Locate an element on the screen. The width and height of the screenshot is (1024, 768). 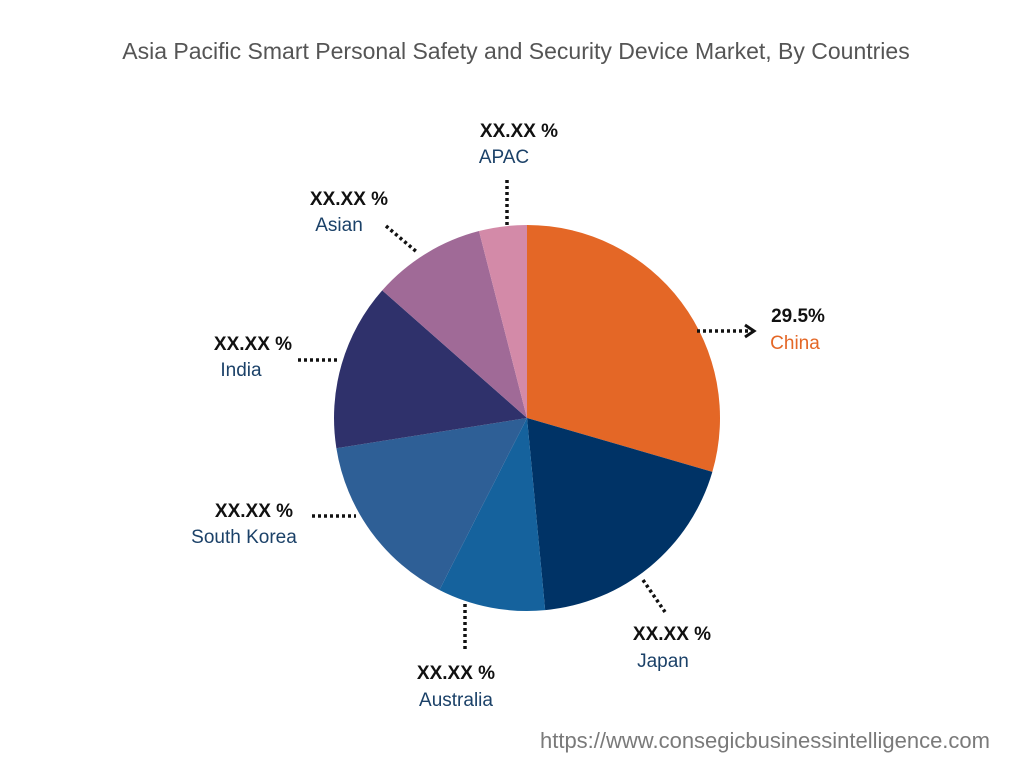
slice-asian is located at coordinates (454, 324).